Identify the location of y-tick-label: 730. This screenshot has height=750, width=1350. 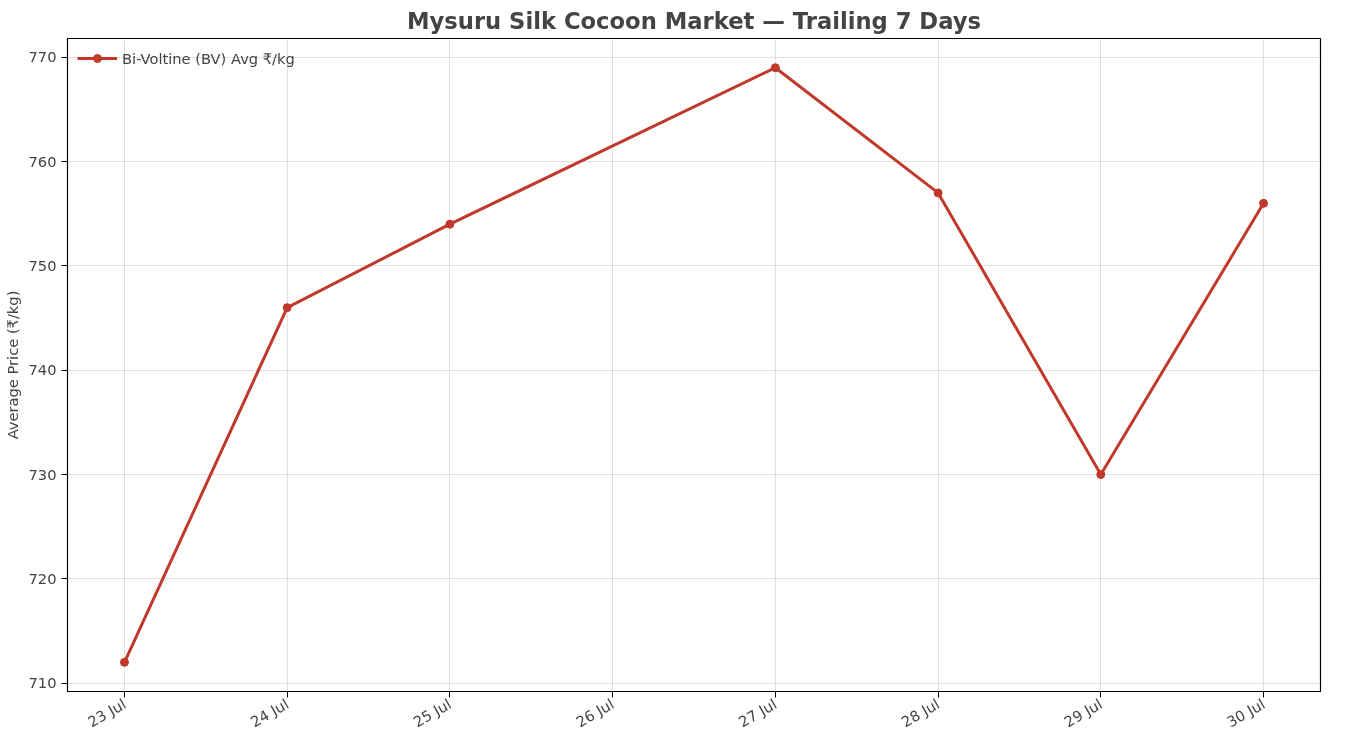
(42, 474).